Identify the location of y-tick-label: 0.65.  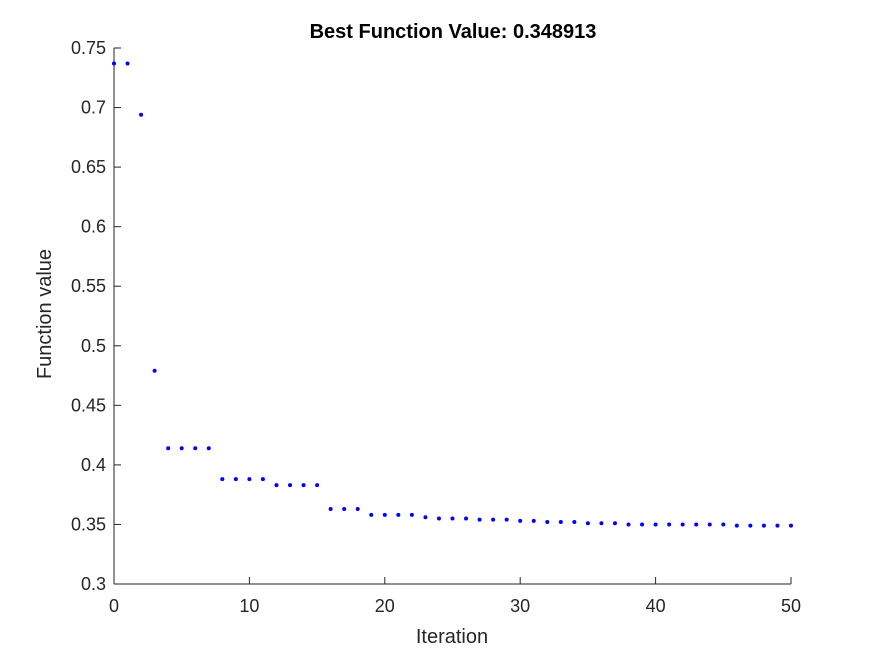
(88, 167).